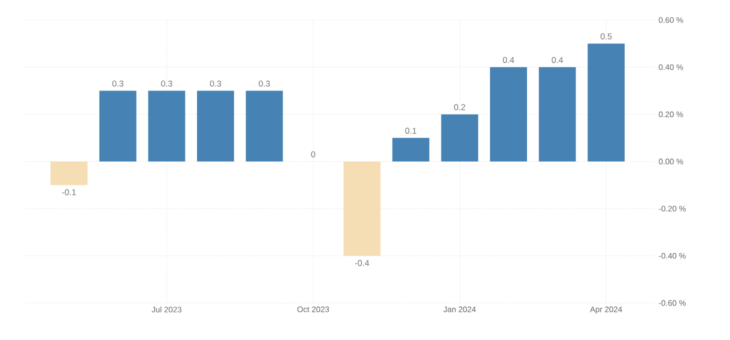  I want to click on data-label: 0.1, so click(410, 131).